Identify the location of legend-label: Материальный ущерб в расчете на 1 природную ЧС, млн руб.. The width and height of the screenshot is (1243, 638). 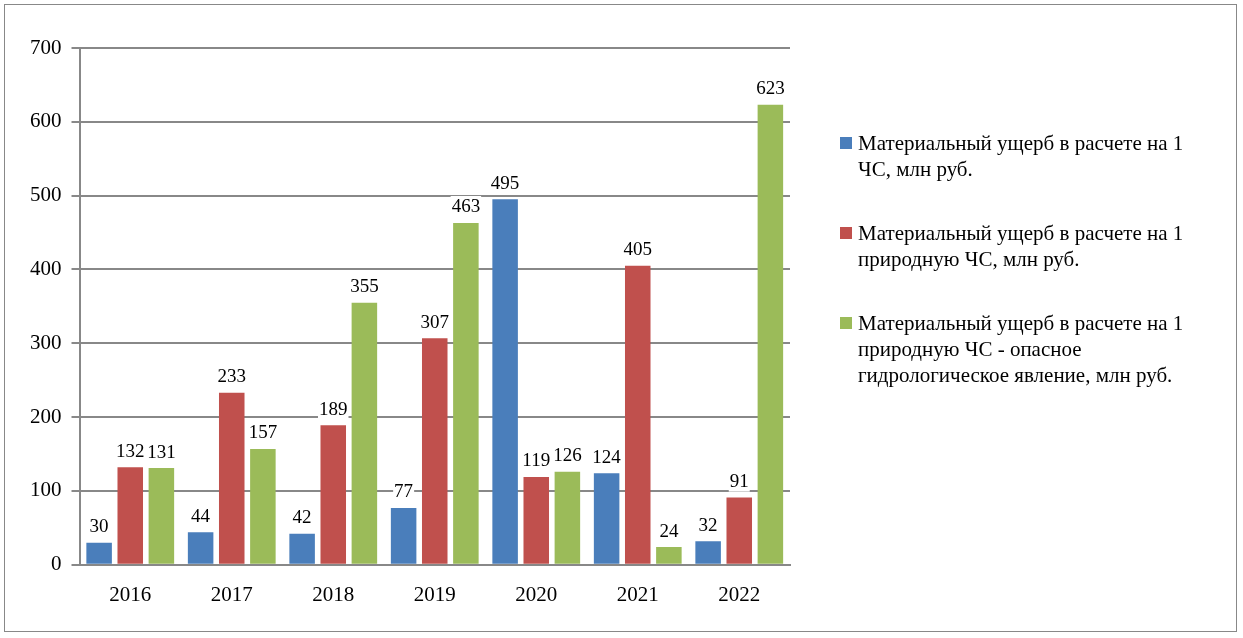
(1021, 246).